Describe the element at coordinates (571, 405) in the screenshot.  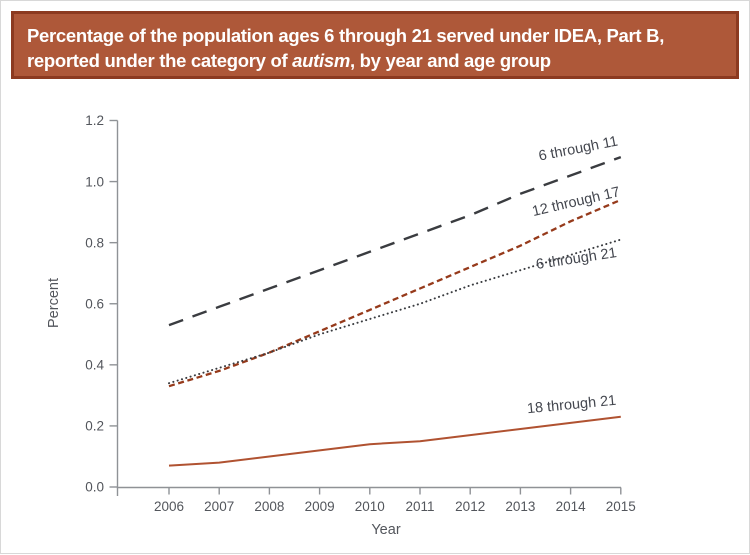
I see `series-label-18-through-21: 18 through 21` at that location.